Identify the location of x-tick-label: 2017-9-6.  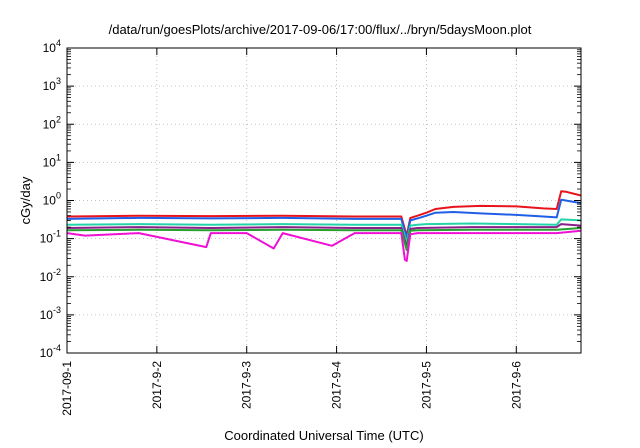
(516, 385).